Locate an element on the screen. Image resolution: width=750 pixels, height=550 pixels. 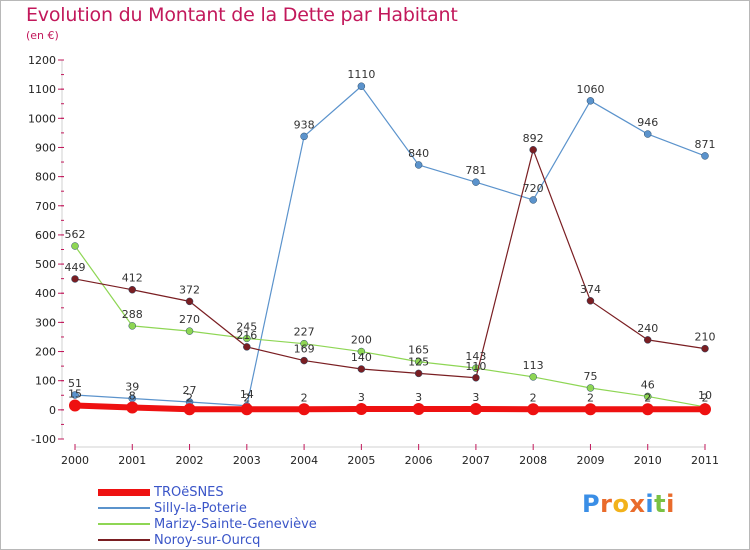
legend-item: TROëSNES is located at coordinates (207, 492).